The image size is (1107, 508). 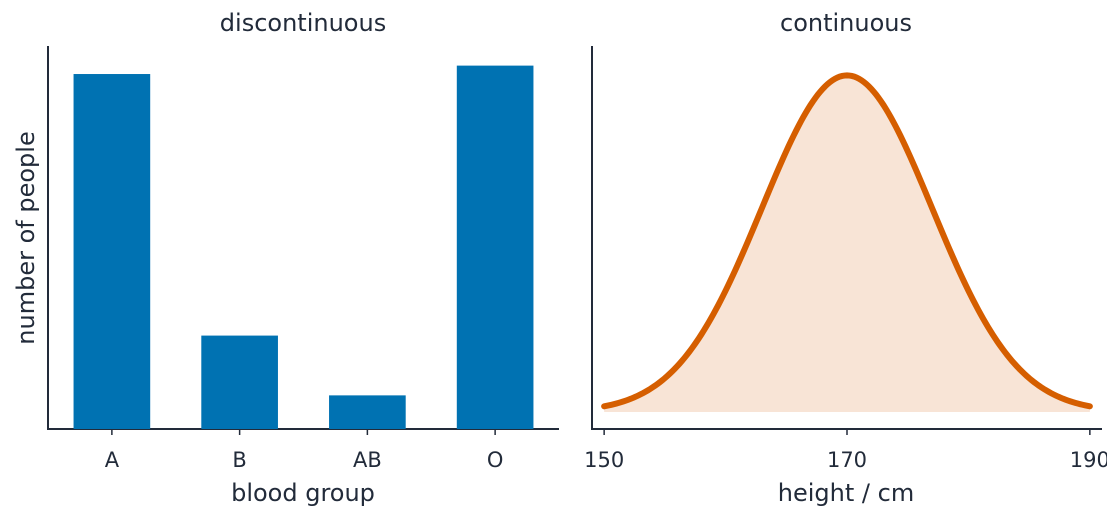 What do you see at coordinates (112, 252) in the screenshot?
I see `bar-a` at bounding box center [112, 252].